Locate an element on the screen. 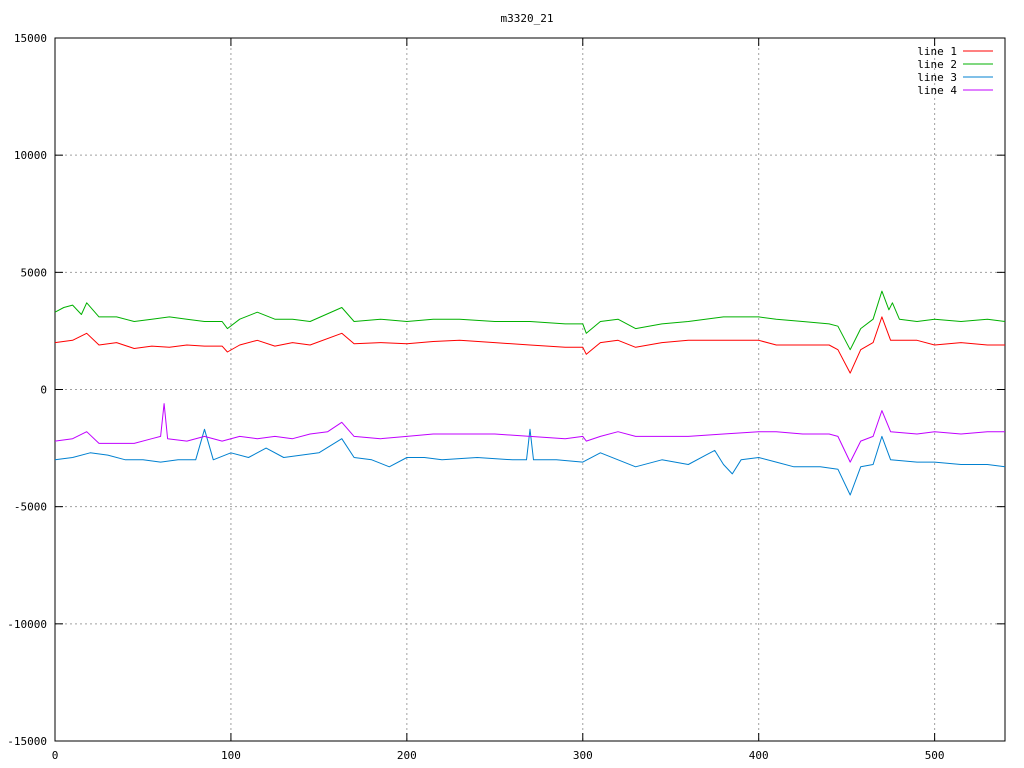 Image resolution: width=1024 pixels, height=768 pixels. y-tick-label: -5000 is located at coordinates (30, 507).